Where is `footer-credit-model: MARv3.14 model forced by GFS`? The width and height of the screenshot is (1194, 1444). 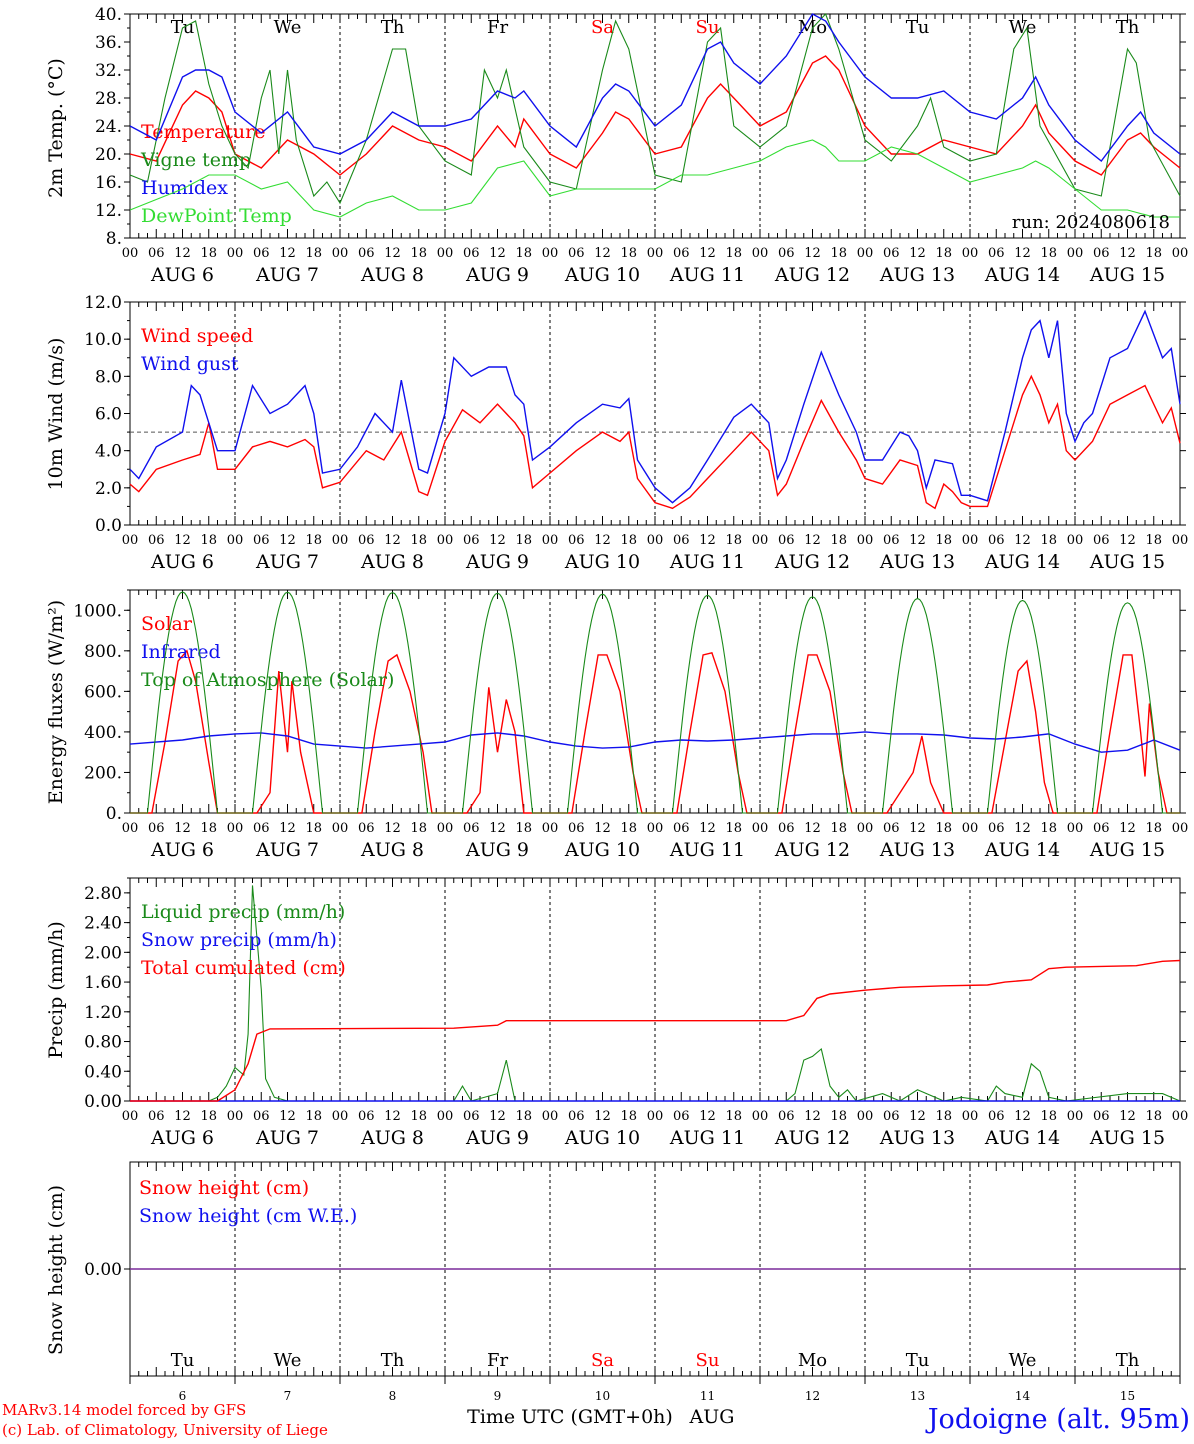
footer-credit-model: MARv3.14 model forced by GFS is located at coordinates (124, 1410).